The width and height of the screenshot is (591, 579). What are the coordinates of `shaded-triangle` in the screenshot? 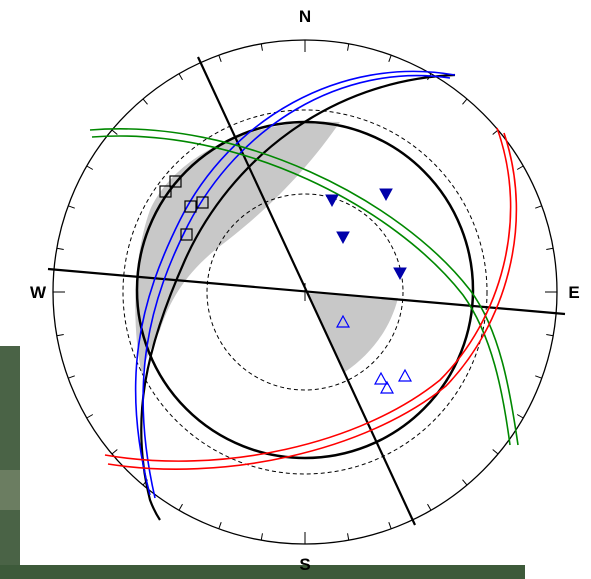 It's located at (352, 332).